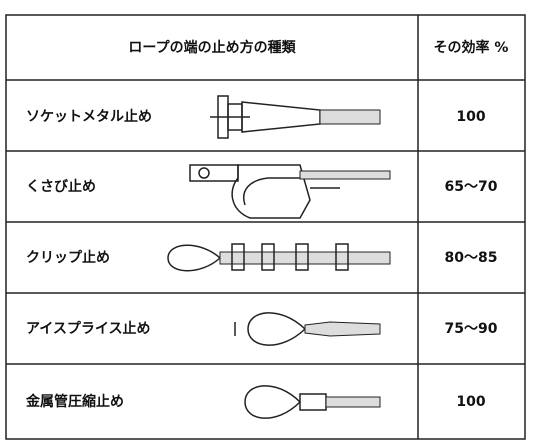 This screenshot has width=533, height=448. Describe the element at coordinates (74, 401) in the screenshot. I see `method-name: 金属管圧縮止め` at that location.